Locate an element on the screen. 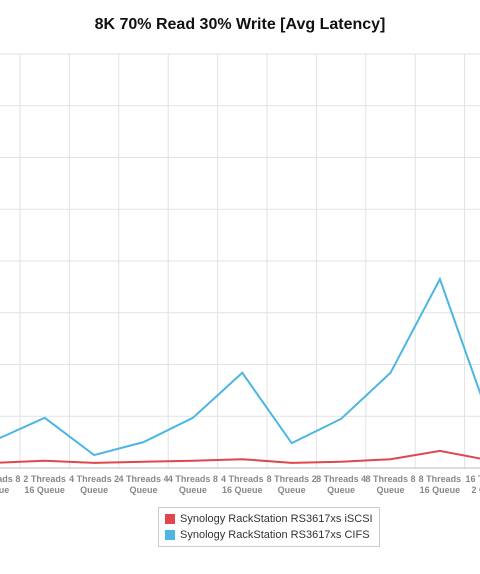 The image size is (480, 574). x-tick-label: 8 Threads 4 Queue is located at coordinates (341, 484).